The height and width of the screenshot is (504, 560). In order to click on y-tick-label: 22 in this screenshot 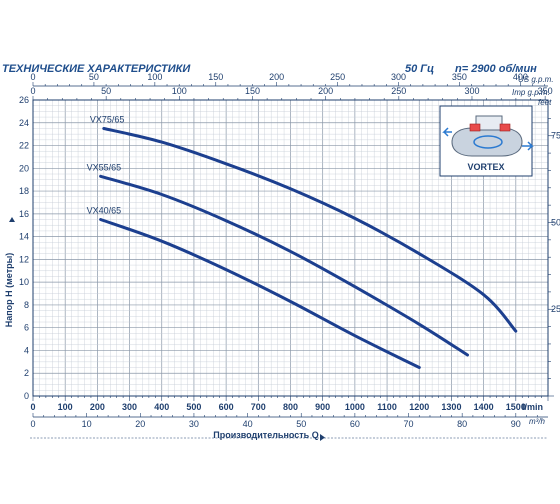, I will do `click(24, 146)`.